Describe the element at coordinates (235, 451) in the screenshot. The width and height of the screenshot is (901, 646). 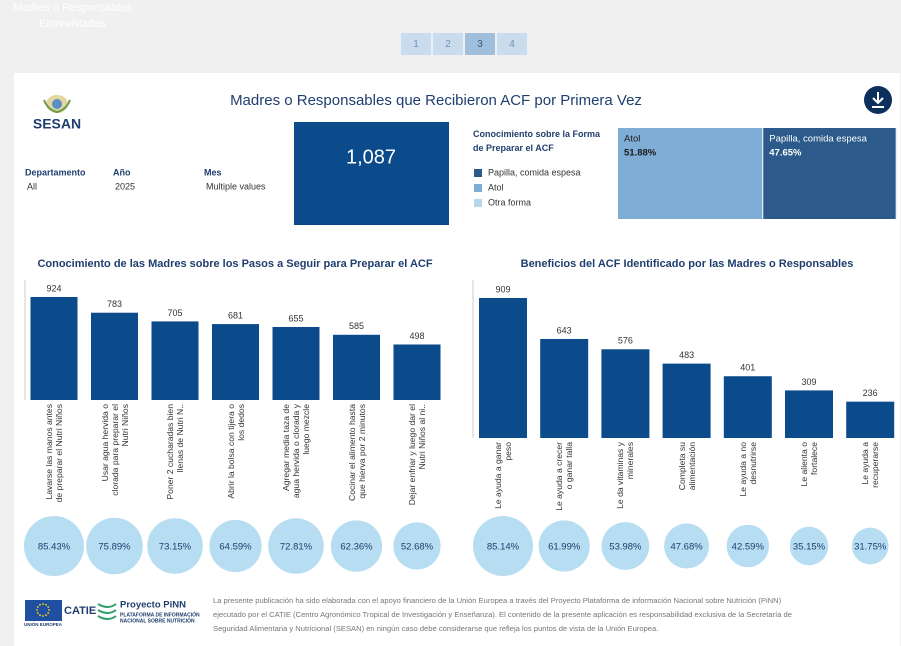
I see `x-tick-label: Abrir la bolsa con tijera o los dedos` at that location.